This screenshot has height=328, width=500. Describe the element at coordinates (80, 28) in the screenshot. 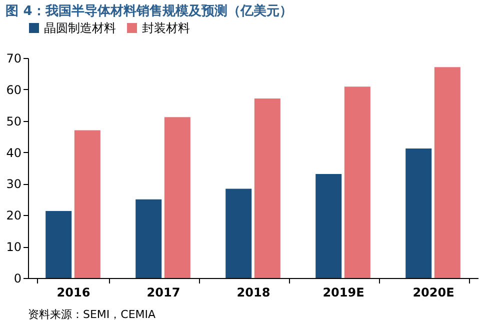

I see `legend-label: 晶圆制造材料` at that location.